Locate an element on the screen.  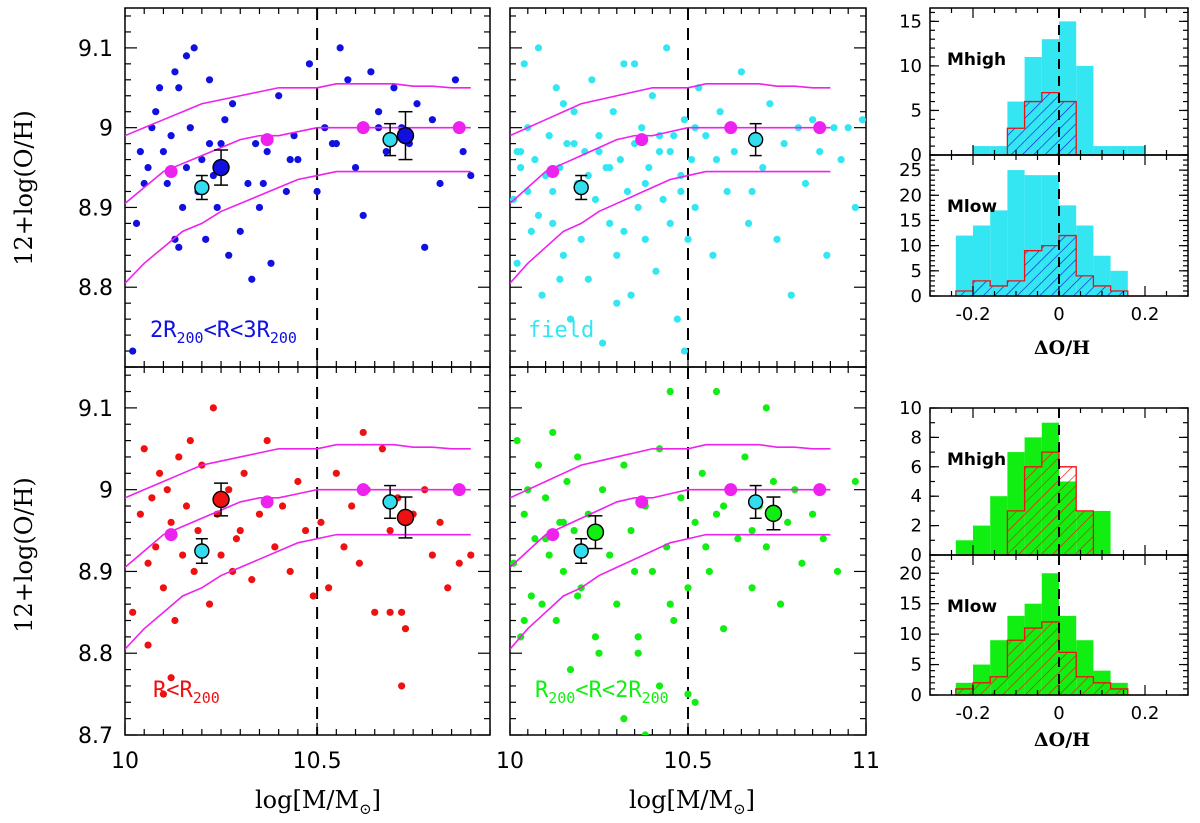
xlabel-middle: log[M/M⊙] is located at coordinates (692, 802).